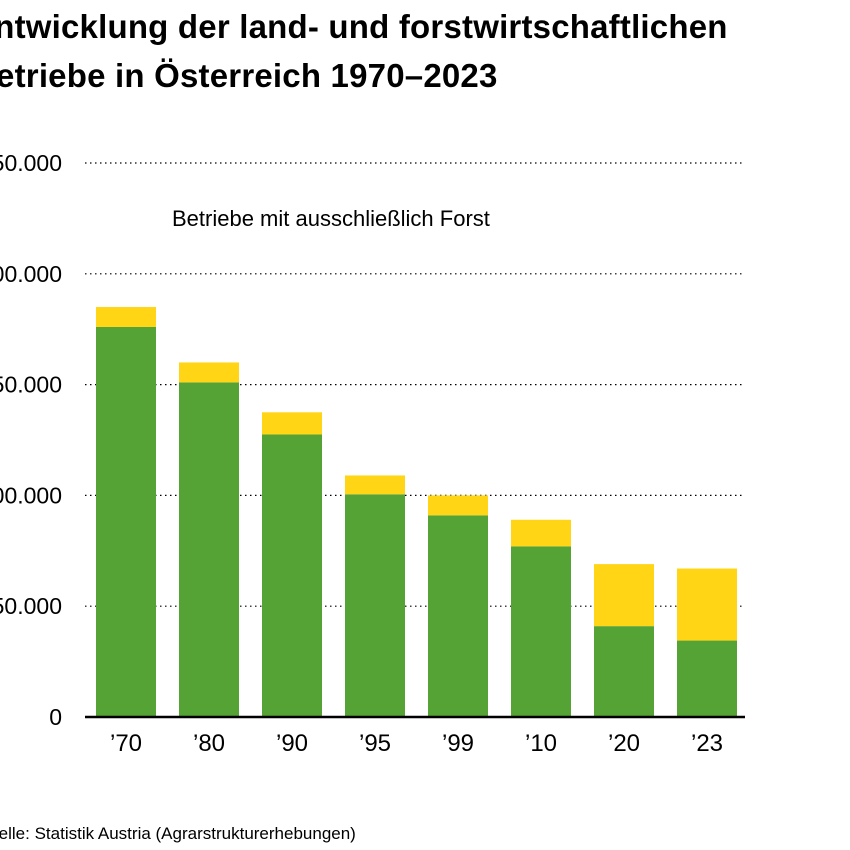 This screenshot has height=850, width=850. What do you see at coordinates (126, 743) in the screenshot?
I see `x-tick-label: ’70` at bounding box center [126, 743].